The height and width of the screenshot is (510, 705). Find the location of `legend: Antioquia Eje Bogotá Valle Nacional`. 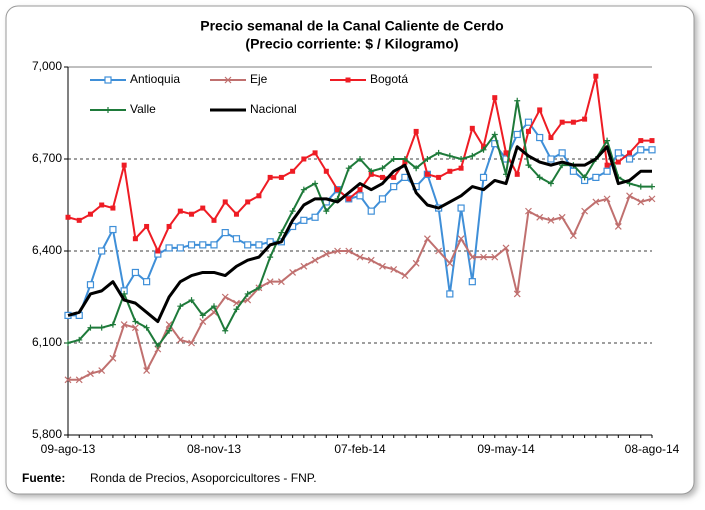

legend: Antioquia Eje Bogotá Valle Nacional is located at coordinates (264, 95).